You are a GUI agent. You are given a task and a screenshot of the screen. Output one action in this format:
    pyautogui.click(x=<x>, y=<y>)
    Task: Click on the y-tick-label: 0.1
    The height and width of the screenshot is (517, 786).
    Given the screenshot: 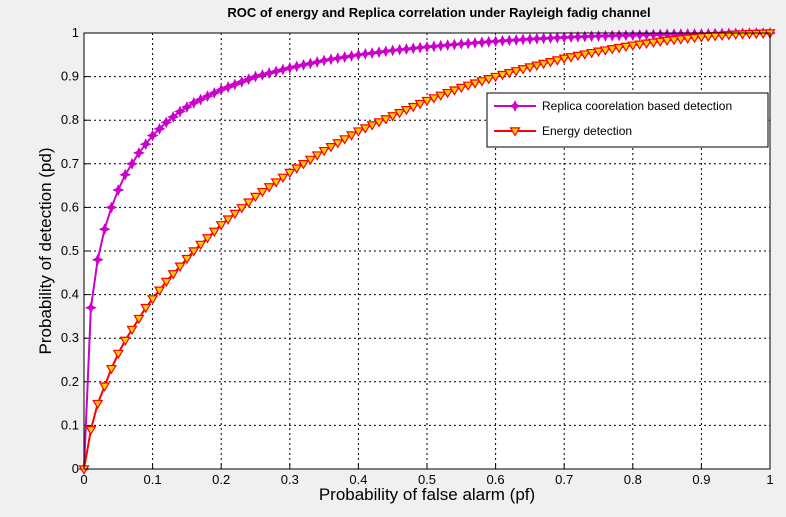 What is the action you would take?
    pyautogui.click(x=70, y=424)
    